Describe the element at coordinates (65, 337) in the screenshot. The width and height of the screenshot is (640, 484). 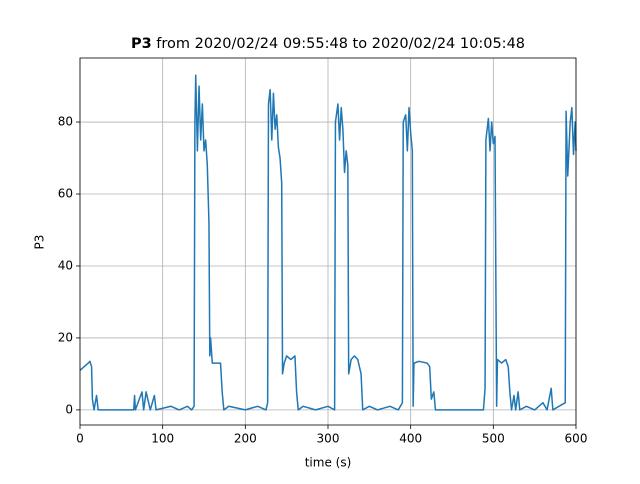
I see `y-tick-label: 20` at that location.